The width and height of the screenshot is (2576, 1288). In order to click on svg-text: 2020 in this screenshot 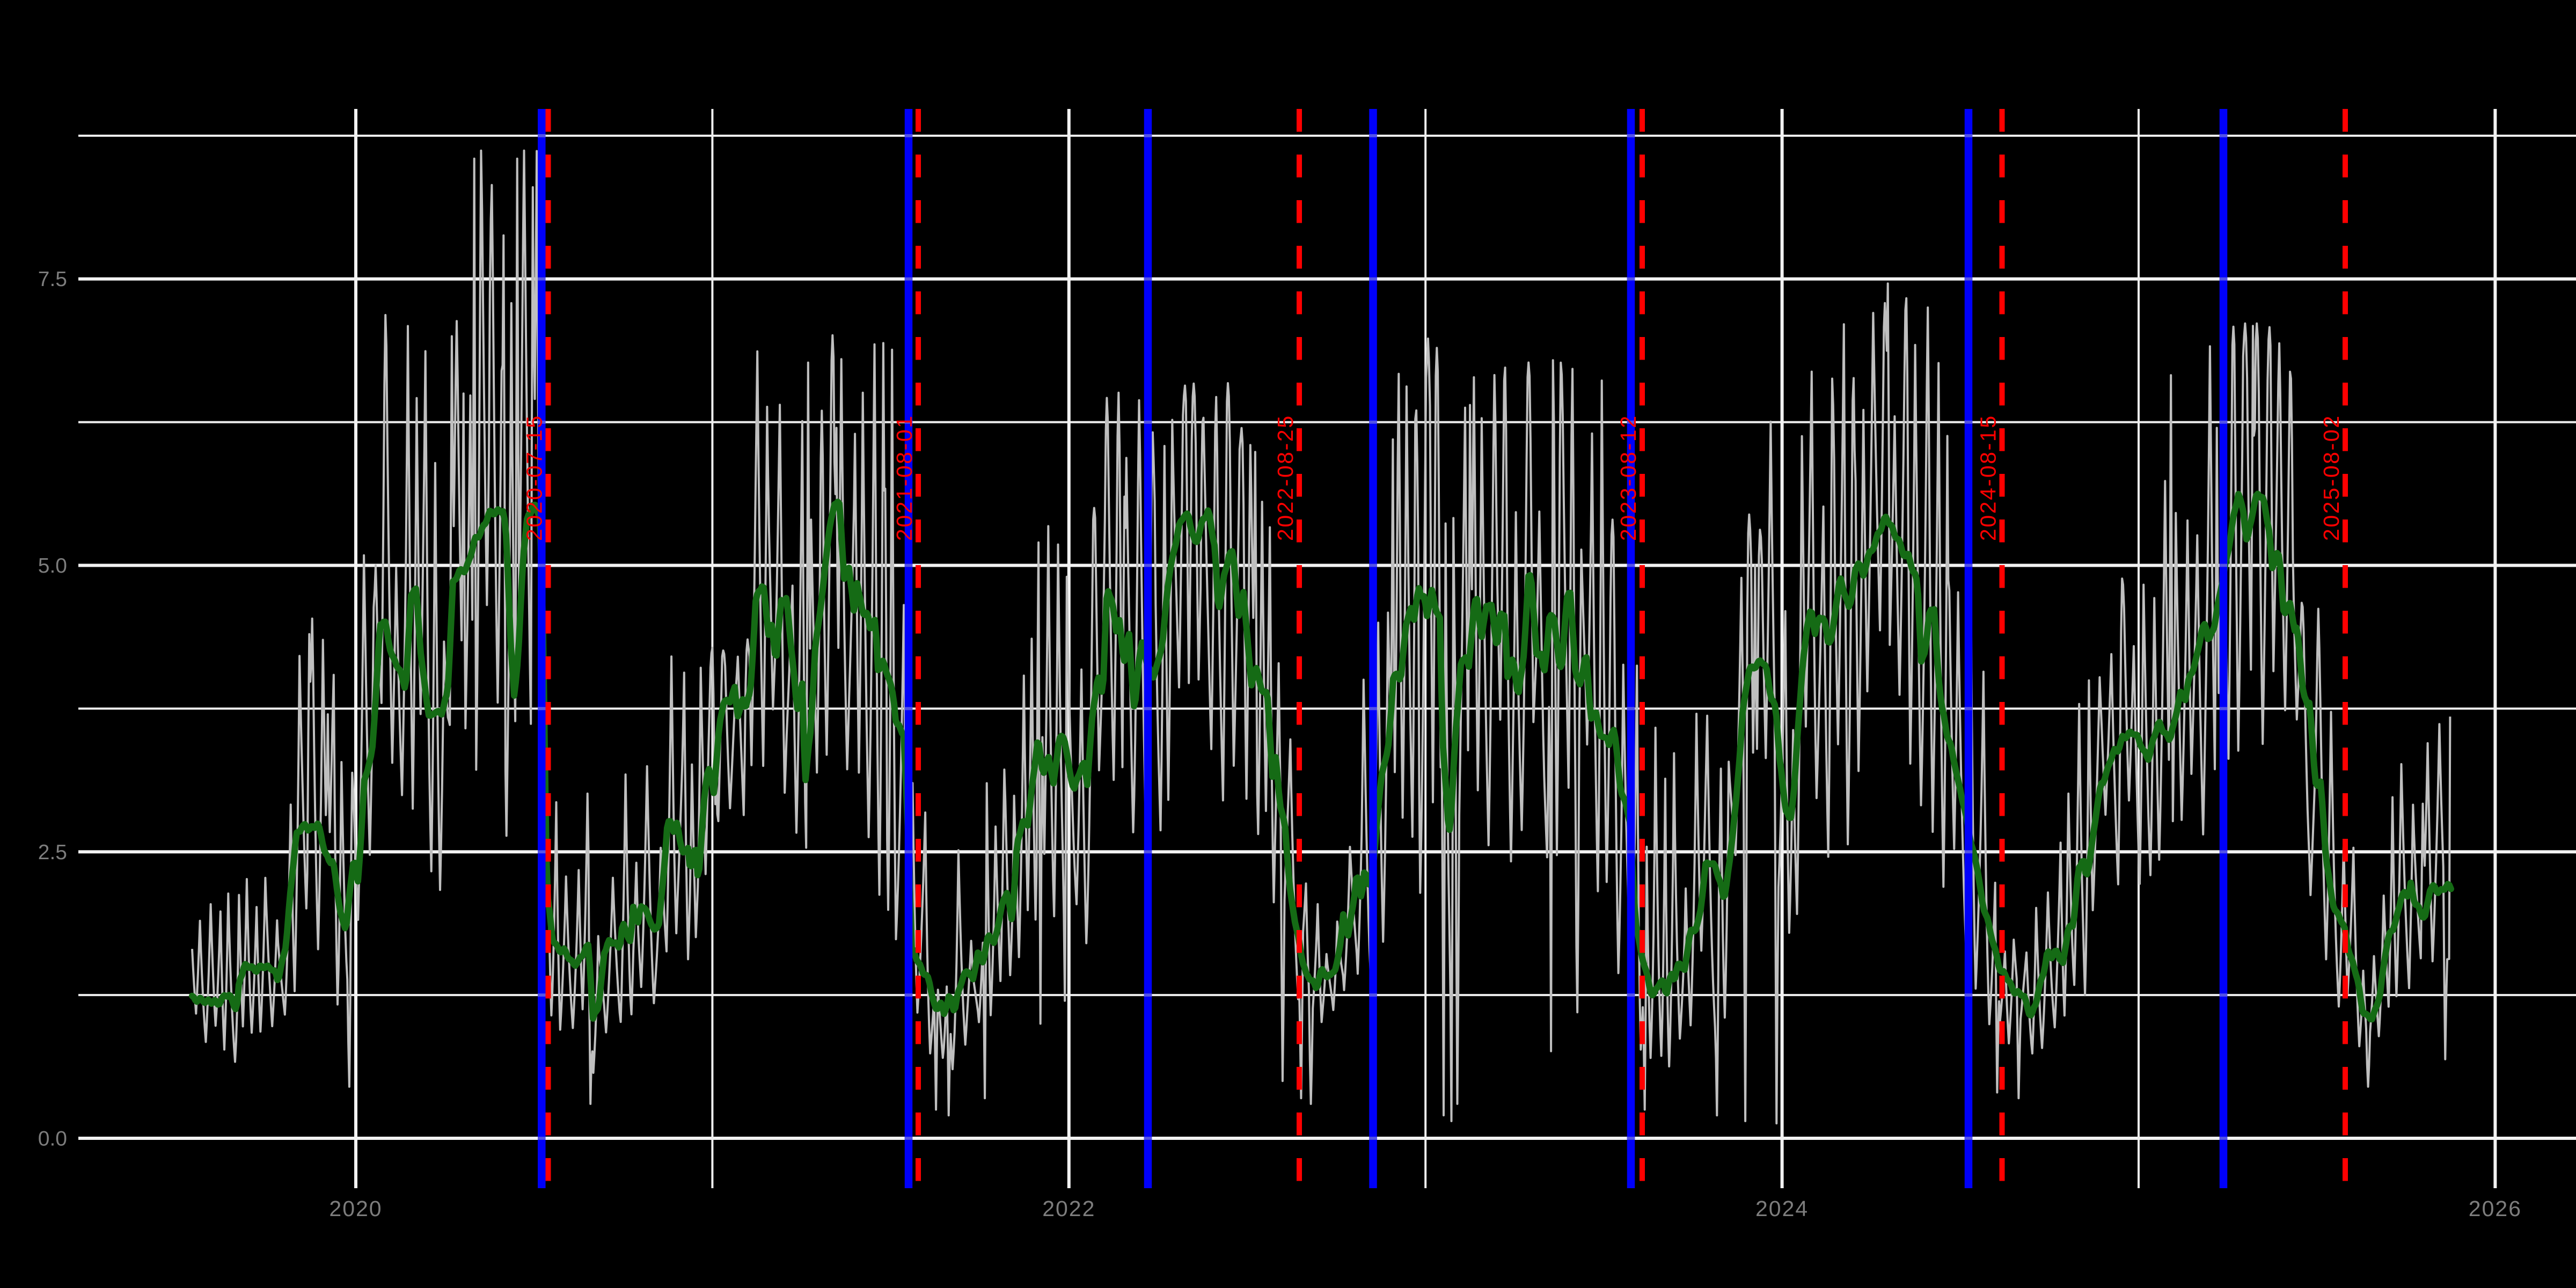, I will do `click(355, 1208)`.